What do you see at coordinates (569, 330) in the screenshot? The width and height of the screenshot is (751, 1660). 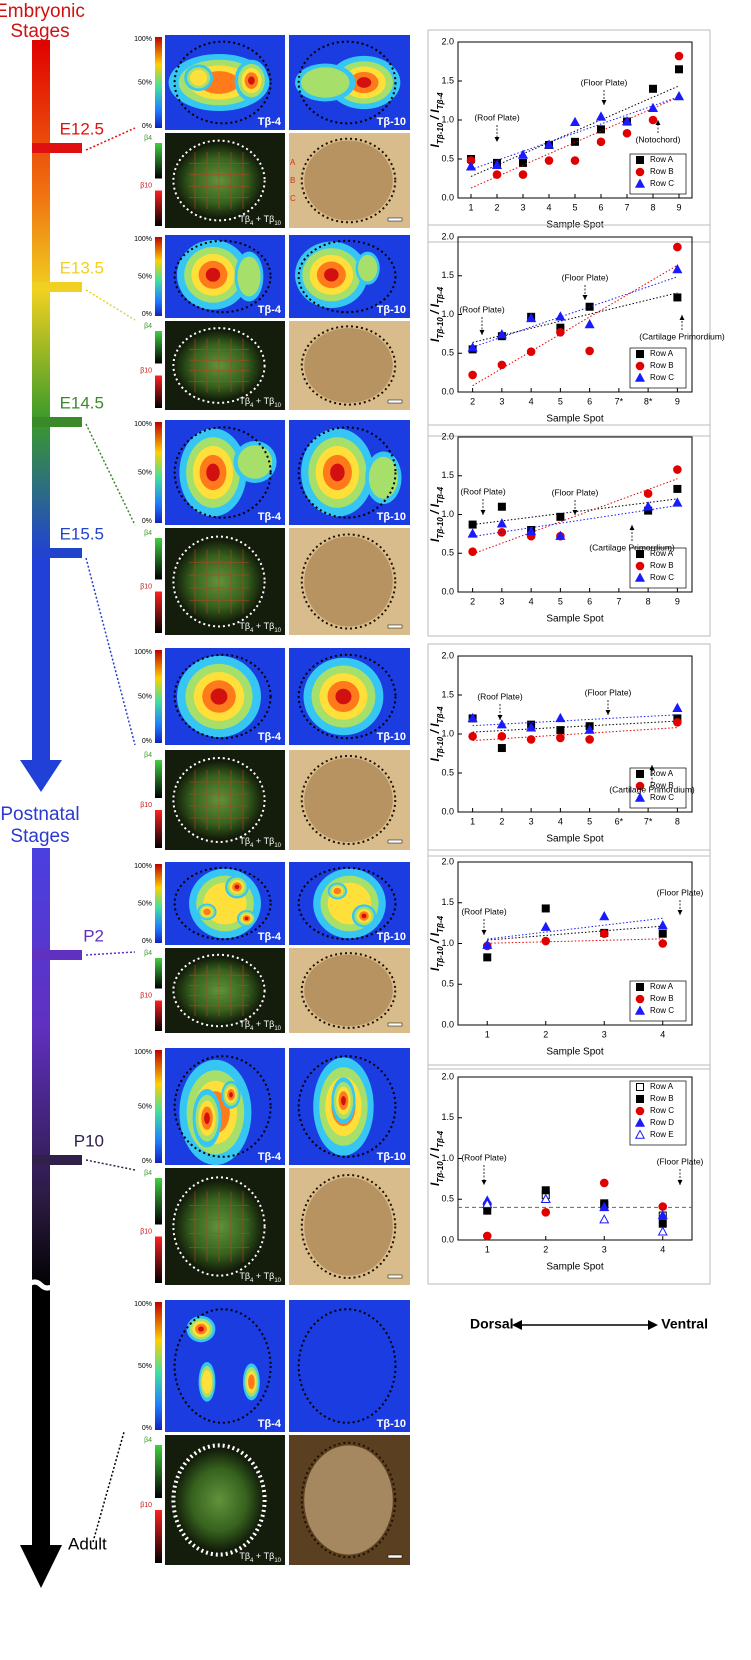 I see `chart-frame` at bounding box center [569, 330].